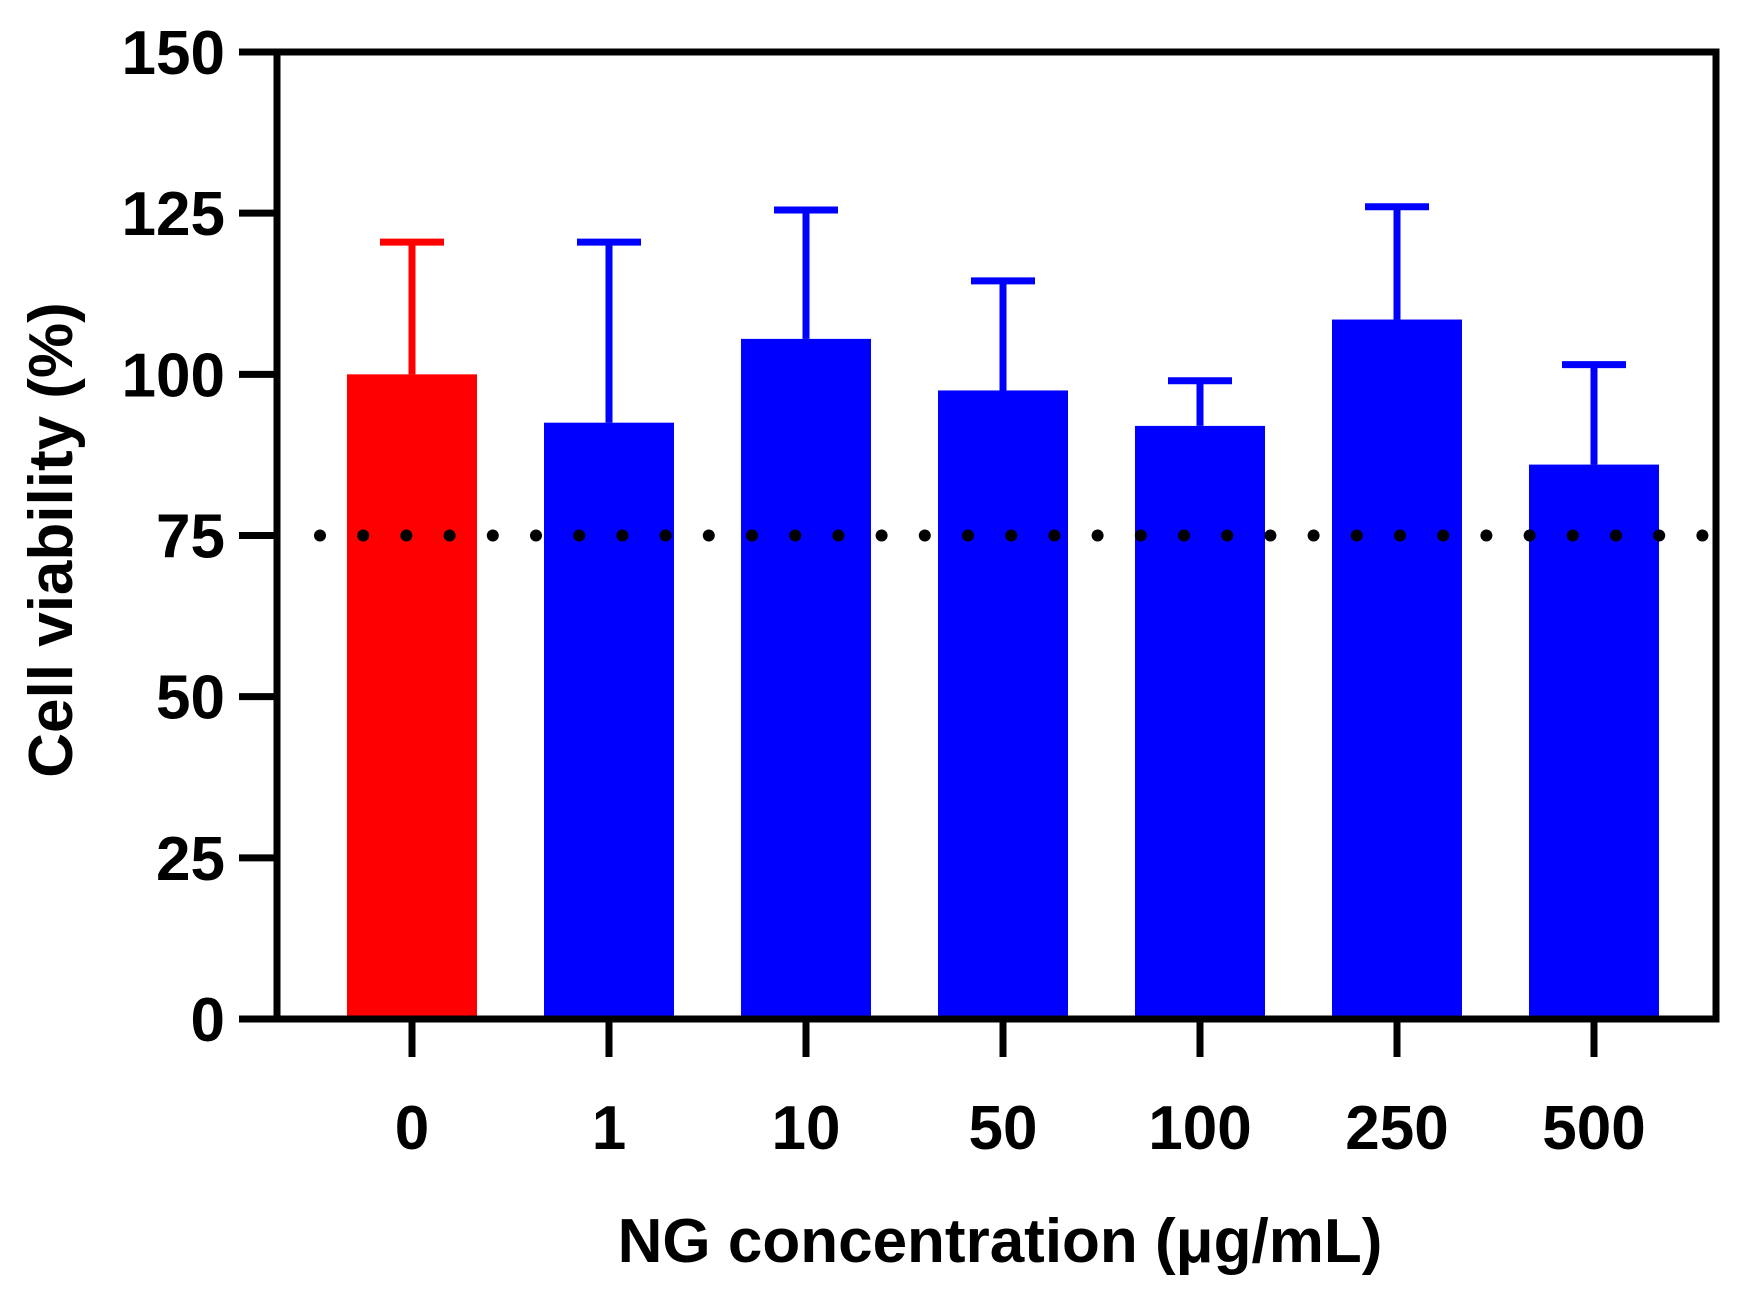  I want to click on y-tick-label-100: 100, so click(173, 375).